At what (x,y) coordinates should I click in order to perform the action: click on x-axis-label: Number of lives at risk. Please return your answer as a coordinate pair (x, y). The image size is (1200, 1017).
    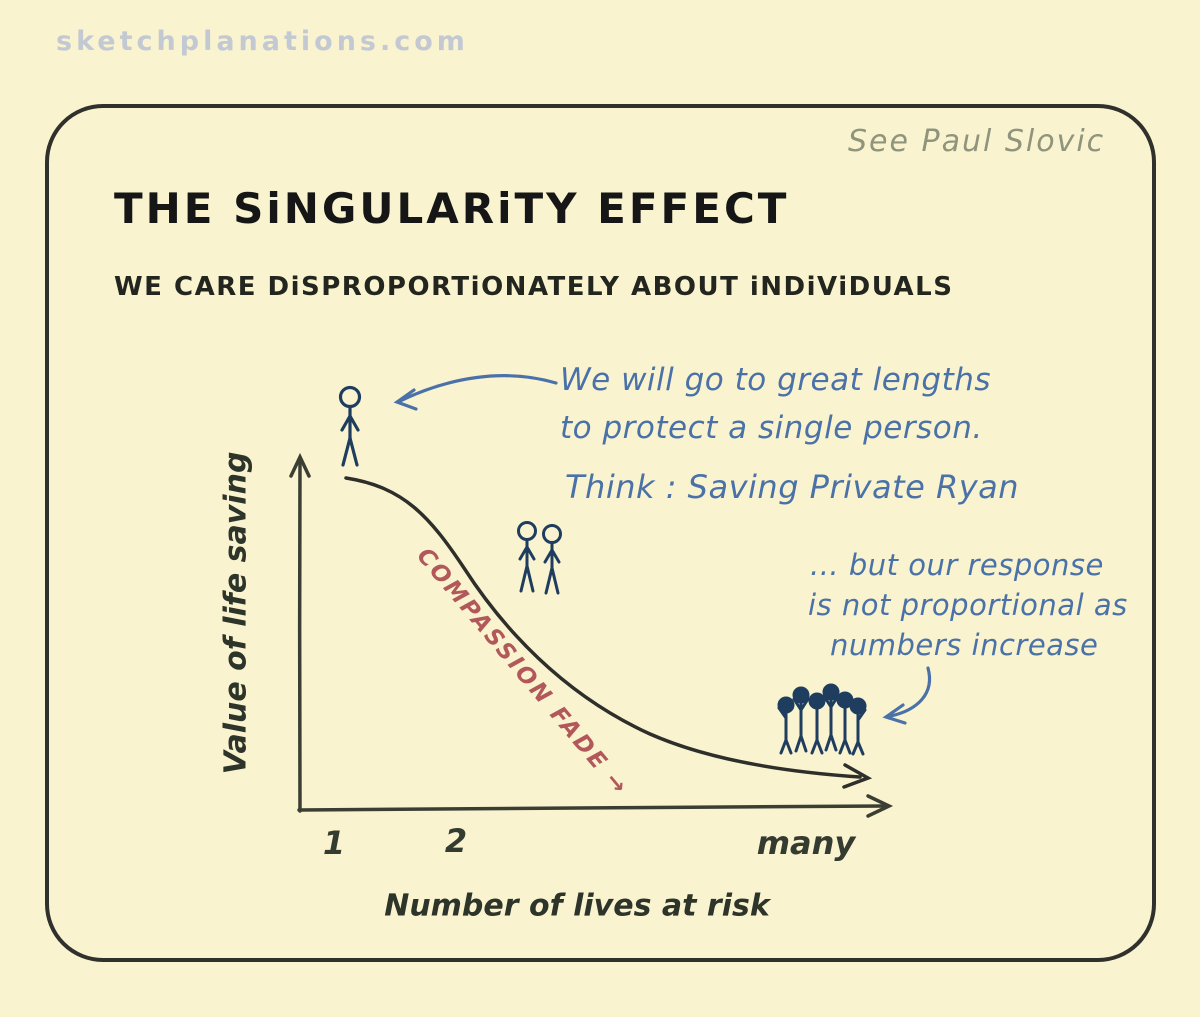
    Looking at the image, I should click on (577, 906).